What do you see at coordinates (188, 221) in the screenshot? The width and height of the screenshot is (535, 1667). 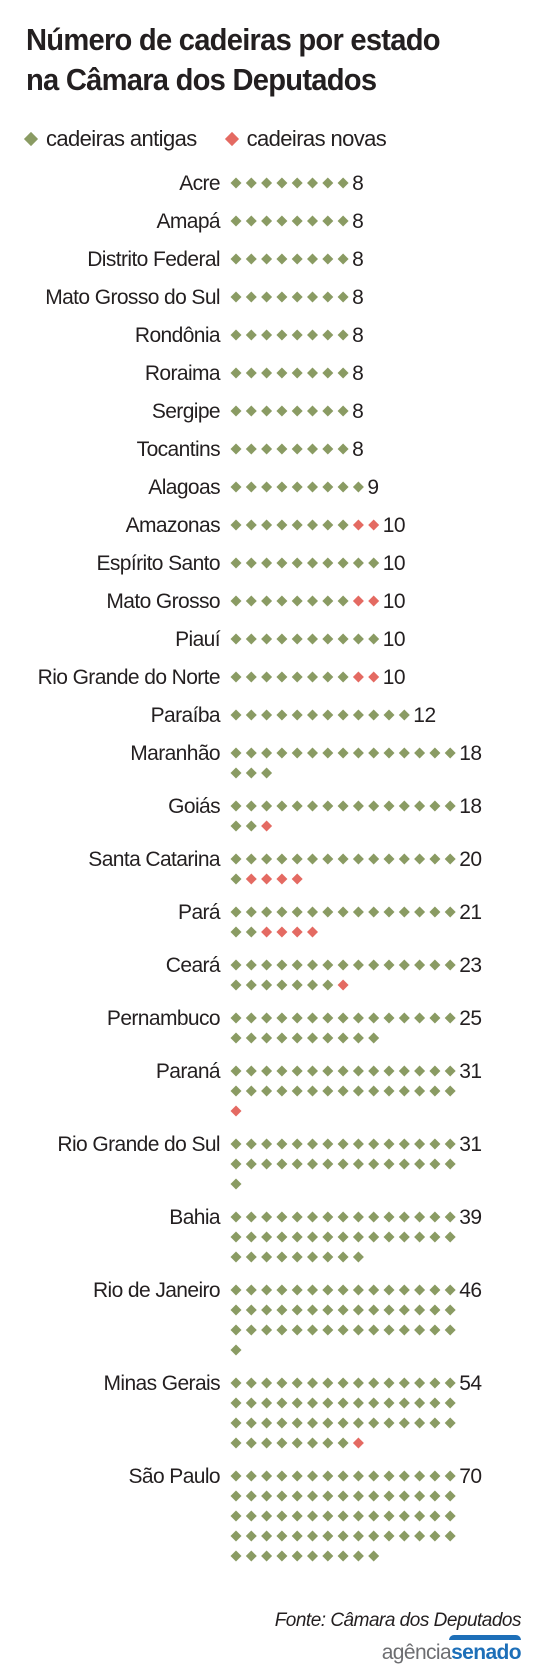 I see `state-label: Amapá` at bounding box center [188, 221].